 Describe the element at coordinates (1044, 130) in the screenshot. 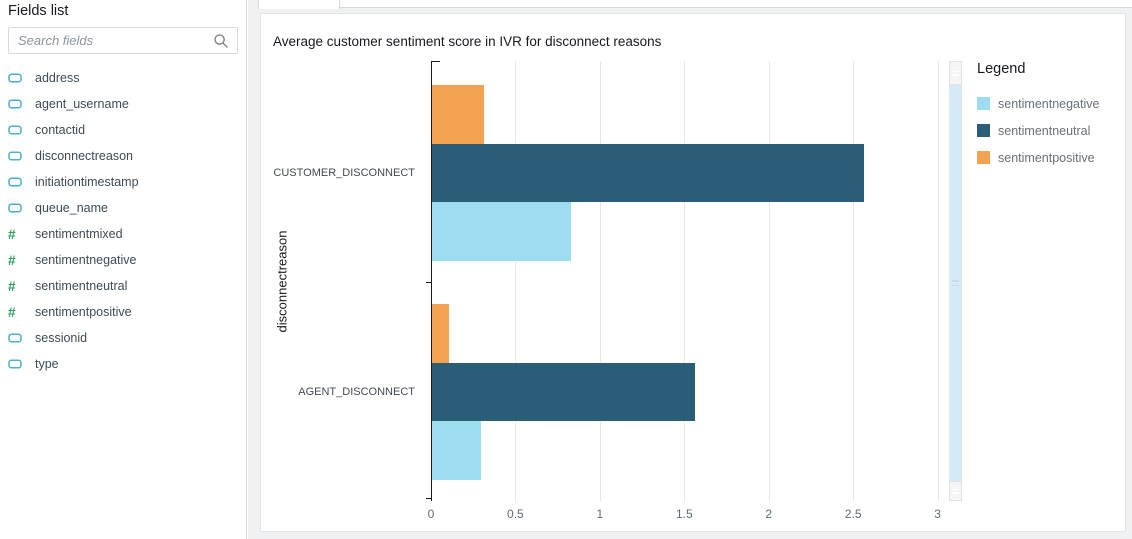

I see `legend-label: sentimentneutral` at that location.